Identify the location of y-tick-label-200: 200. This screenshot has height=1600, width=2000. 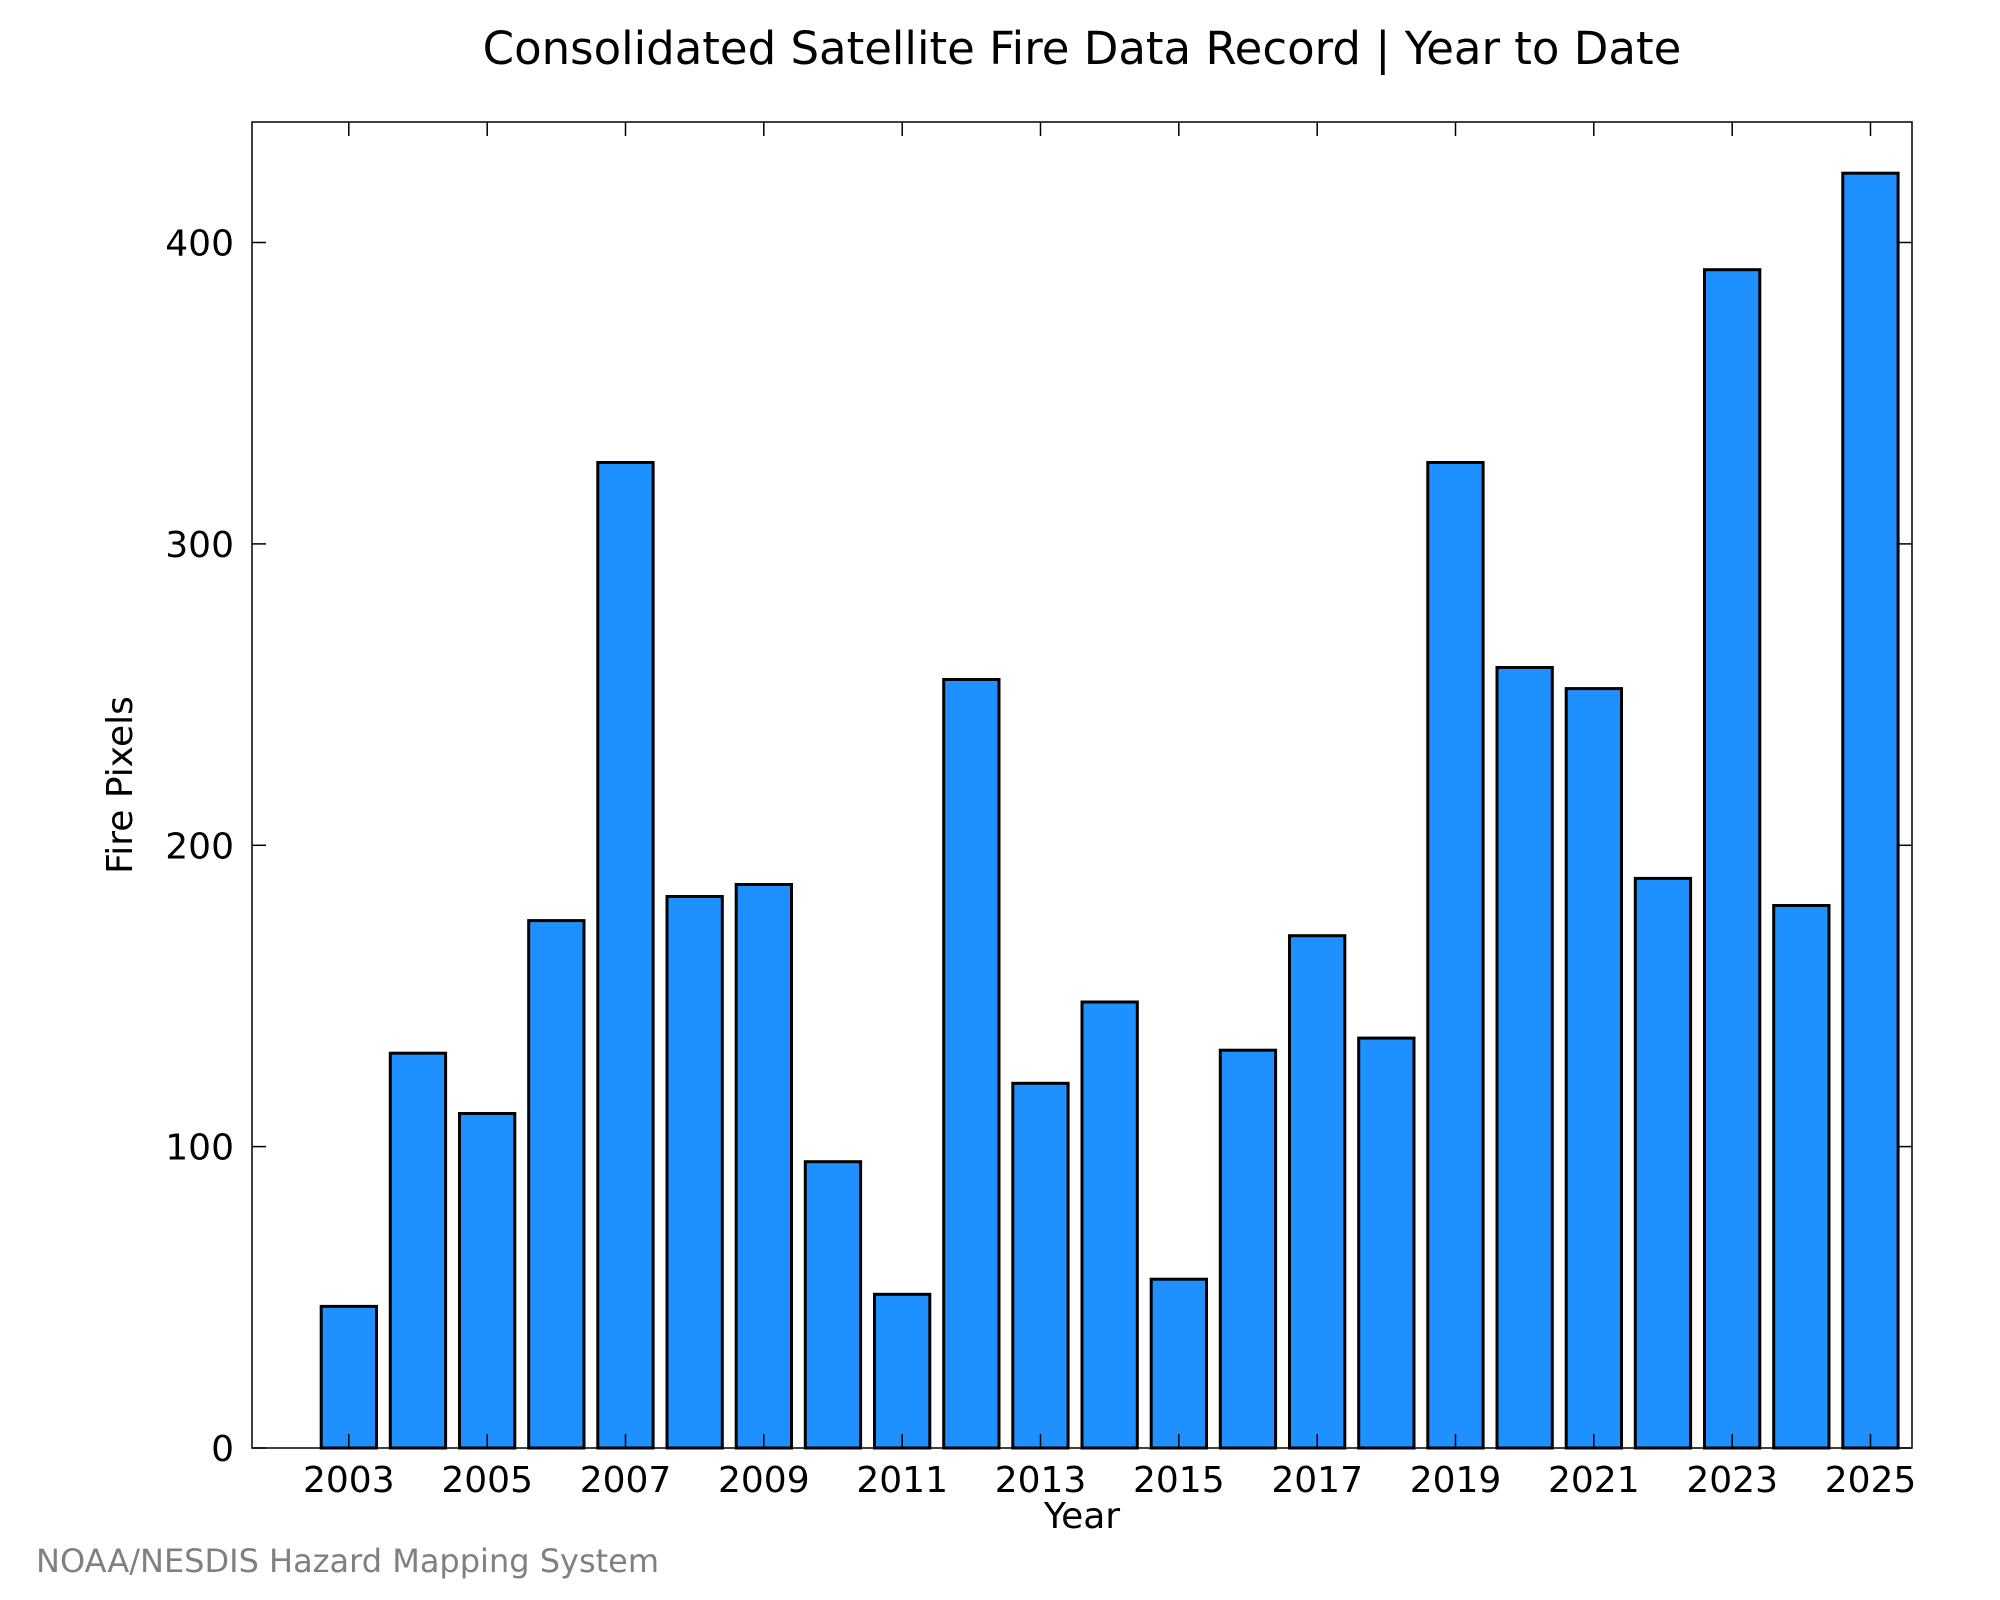
(199, 846).